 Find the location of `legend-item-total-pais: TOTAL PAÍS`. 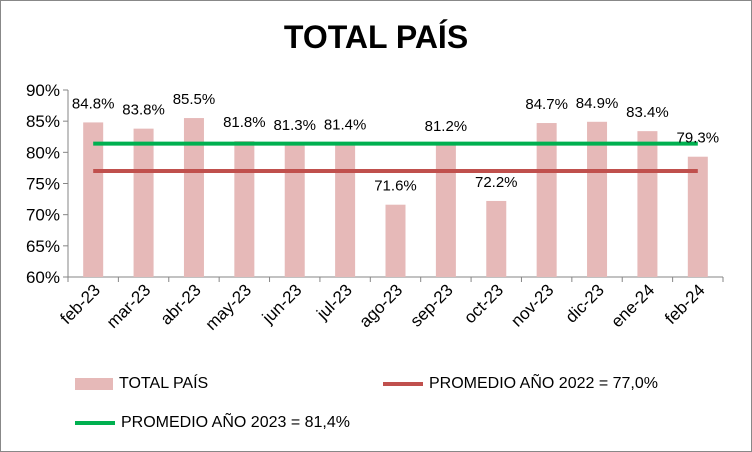

legend-item-total-pais: TOTAL PAÍS is located at coordinates (141, 384).